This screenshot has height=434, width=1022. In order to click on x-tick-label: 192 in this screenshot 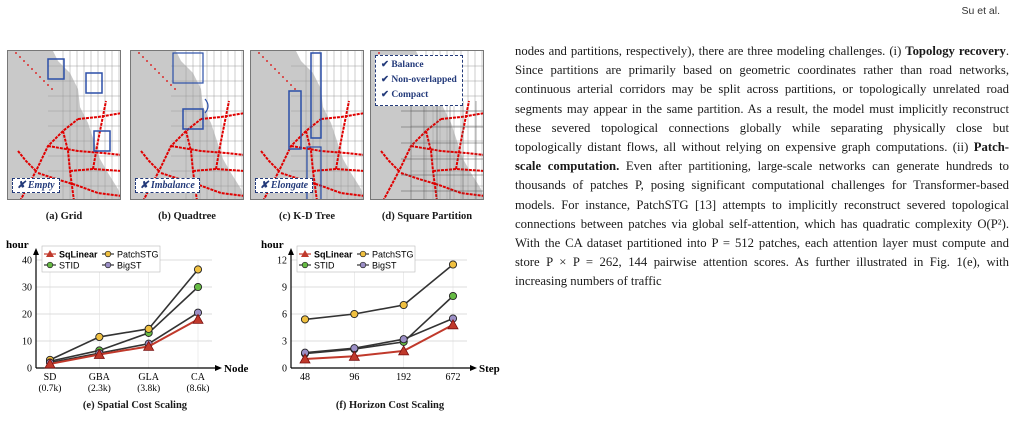, I will do `click(403, 377)`.